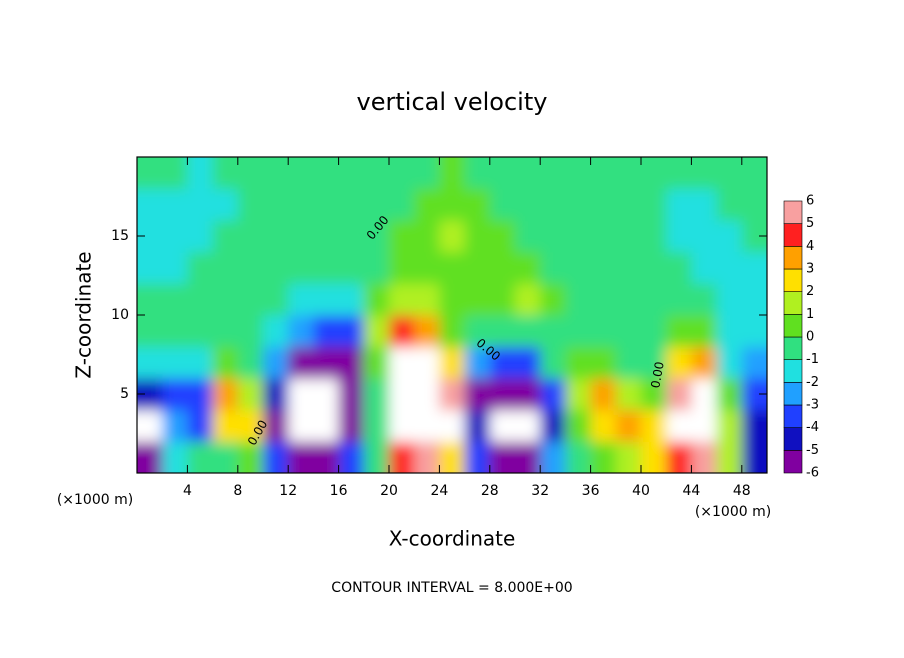  What do you see at coordinates (810, 246) in the screenshot?
I see `colorbar-label: 4` at bounding box center [810, 246].